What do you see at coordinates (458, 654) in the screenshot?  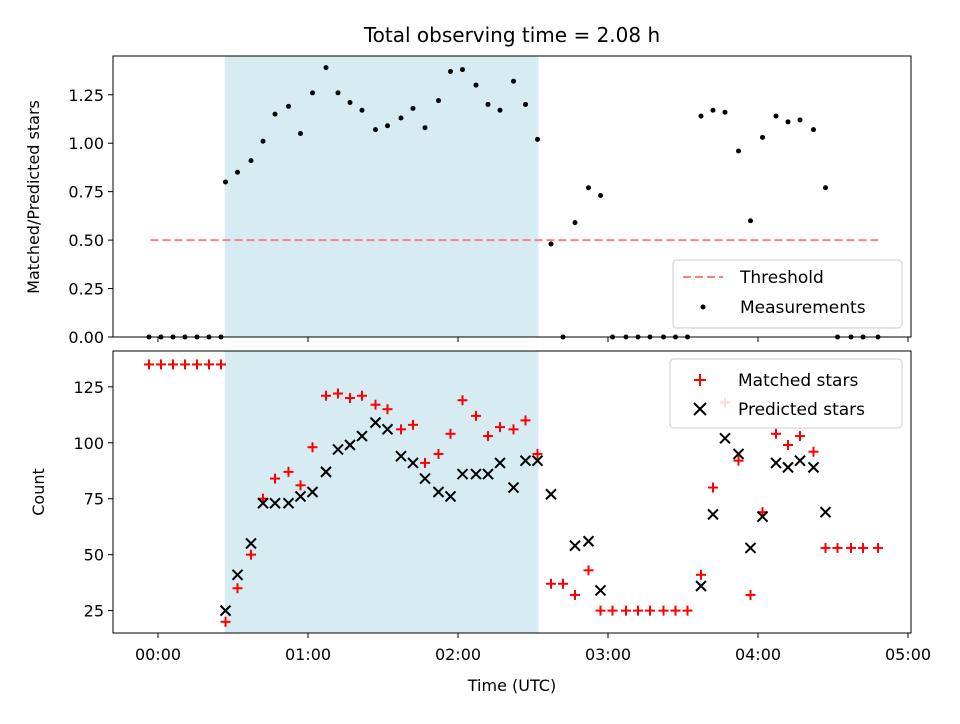 I see `x-tick-label: 02:00` at bounding box center [458, 654].